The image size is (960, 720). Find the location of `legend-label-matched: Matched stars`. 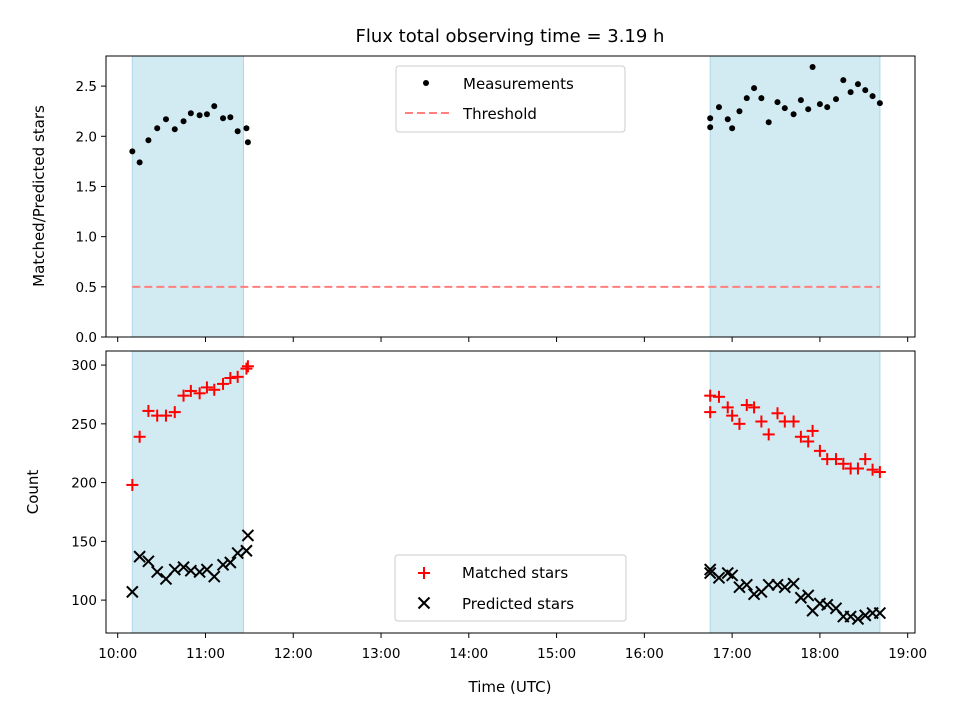

legend-label-matched: Matched stars is located at coordinates (515, 573).